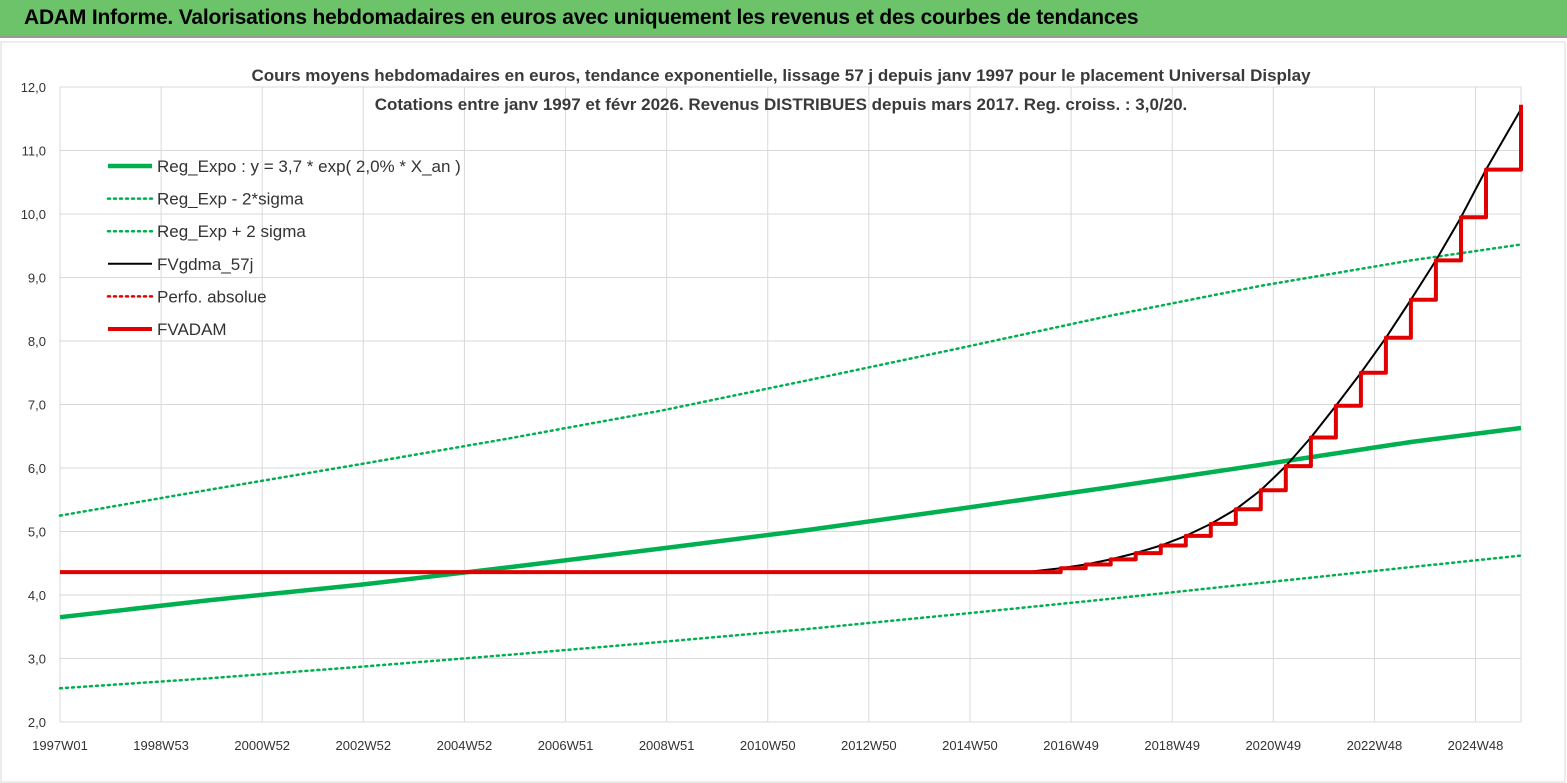  I want to click on y-axis-ticks: 2,0 3,0 4,0 5,0 6,0 7,0 8,0 9,0 10,0 11,0 12,0, so click(33, 405).